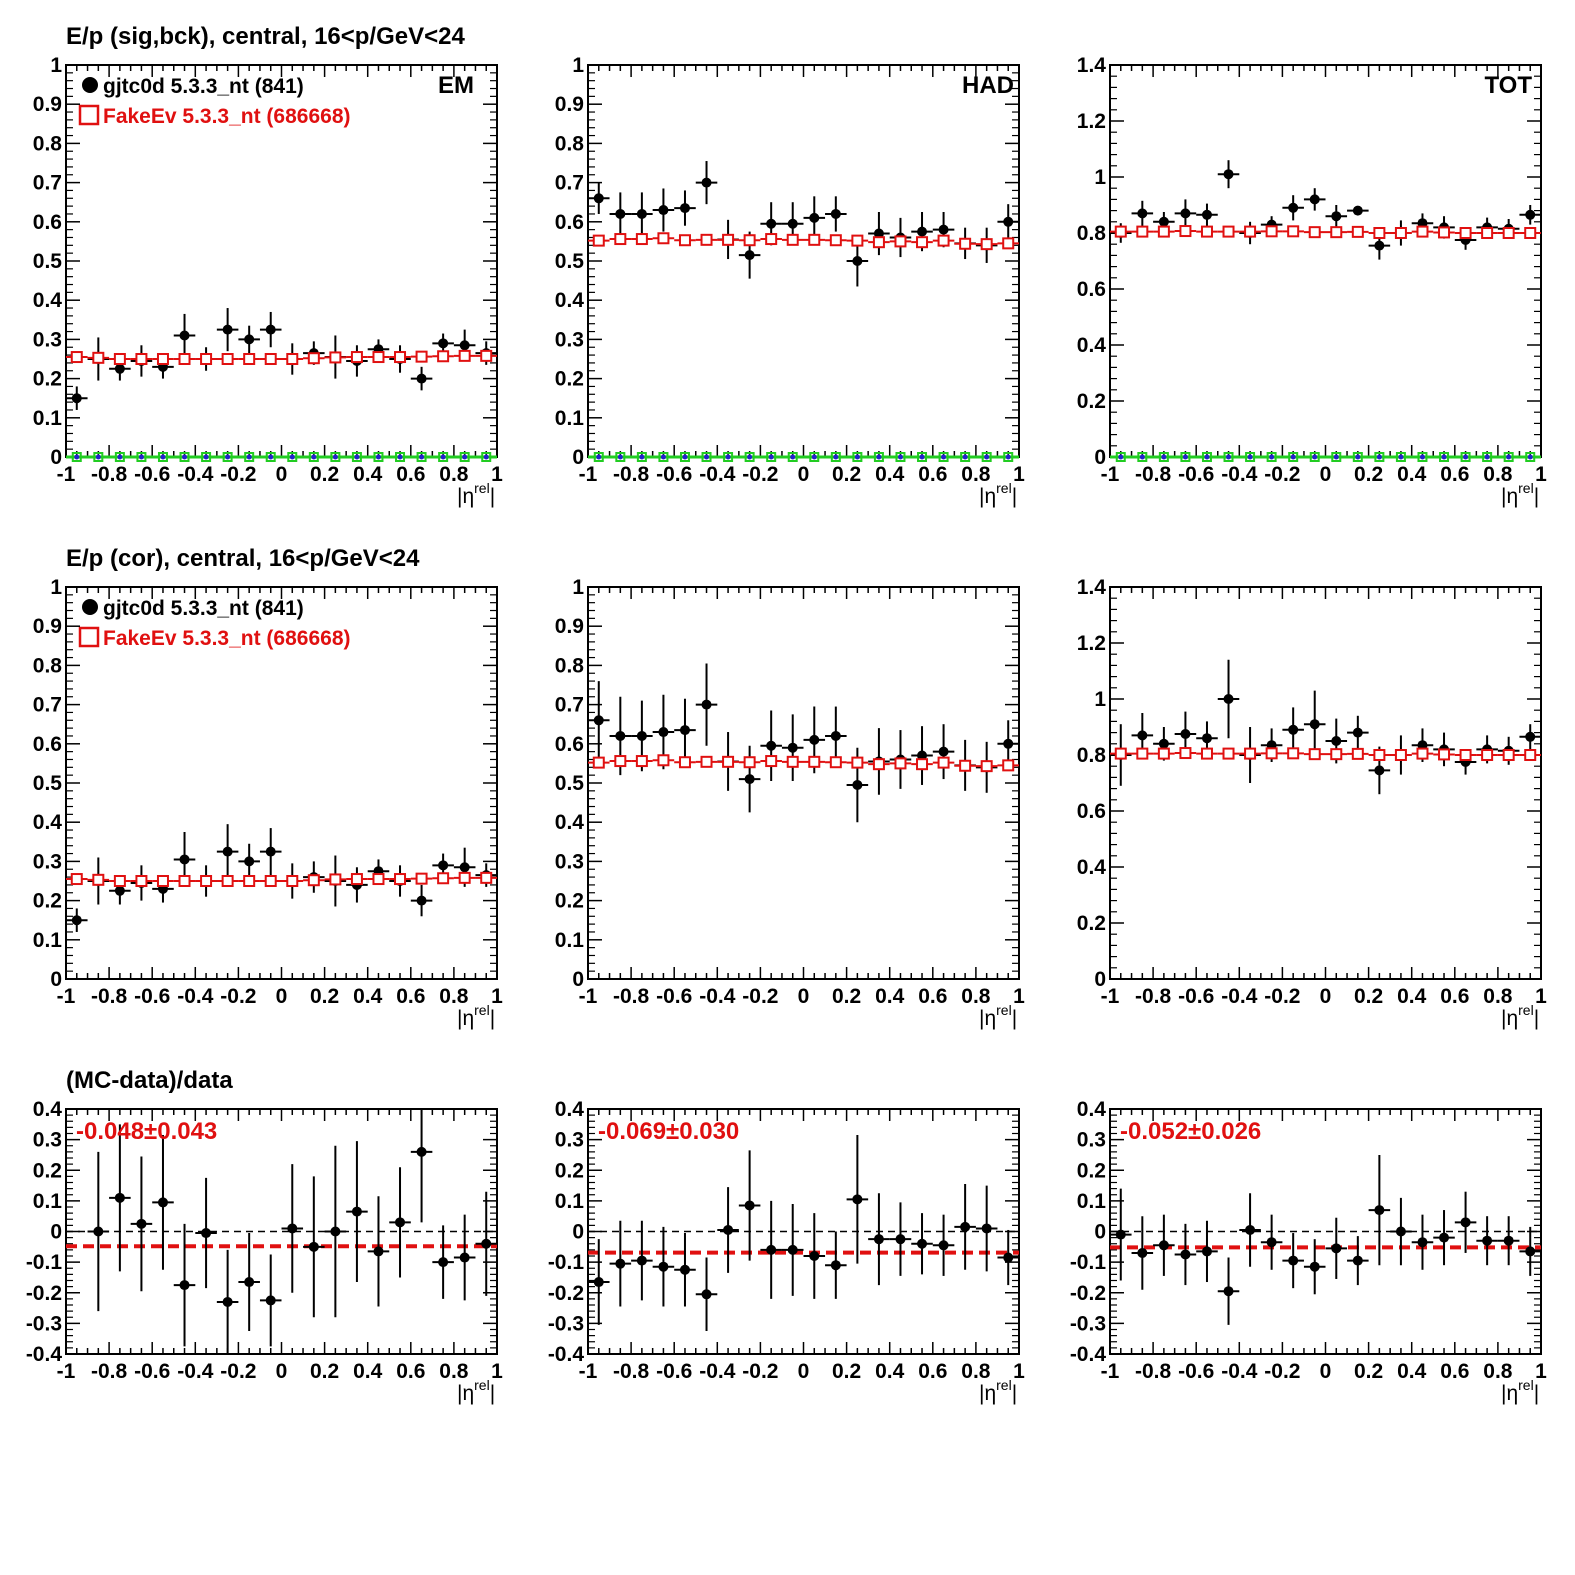 The image size is (1575, 1575). What do you see at coordinates (803, 261) in the screenshot?
I see `plot-frame` at bounding box center [803, 261].